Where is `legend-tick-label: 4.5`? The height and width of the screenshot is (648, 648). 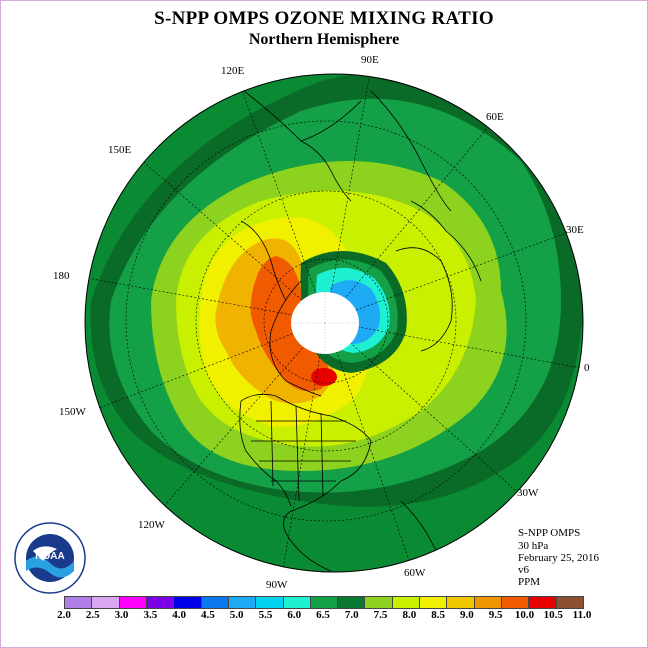 legend-tick-label: 4.5 is located at coordinates (208, 615).